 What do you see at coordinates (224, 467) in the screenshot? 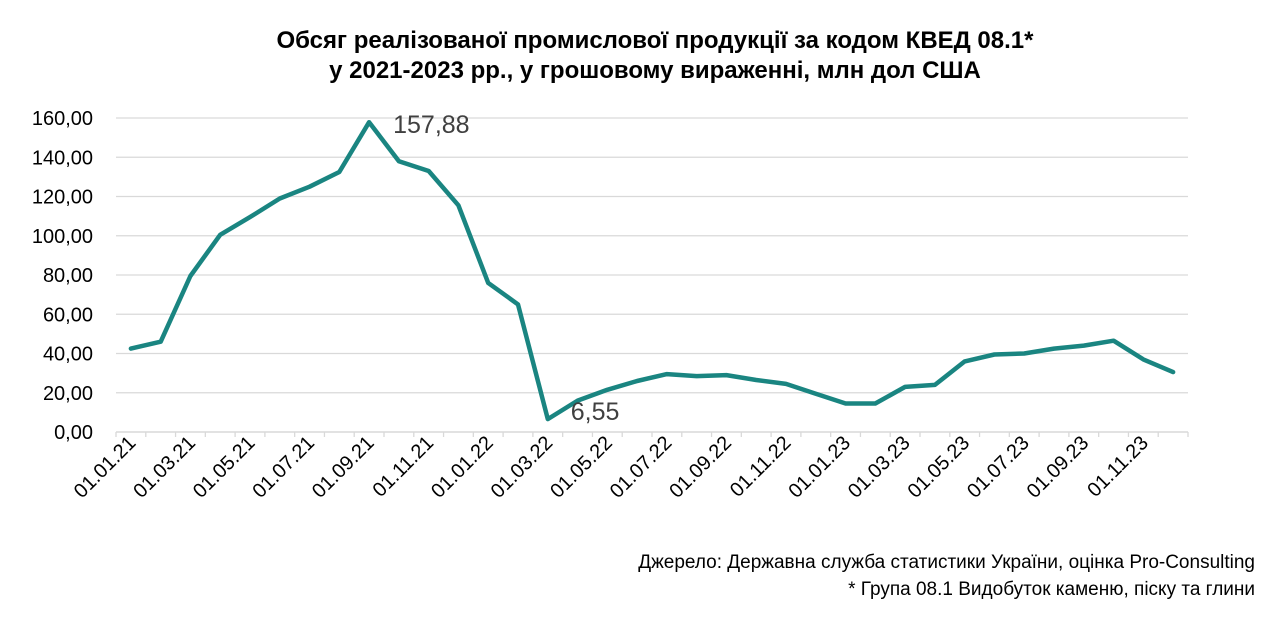
I see `x-tick-label: 01.05.21` at bounding box center [224, 467].